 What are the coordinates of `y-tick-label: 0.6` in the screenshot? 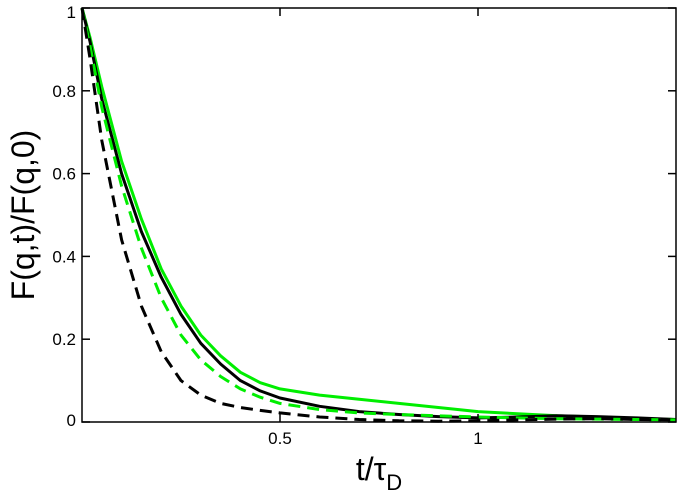 It's located at (64, 174).